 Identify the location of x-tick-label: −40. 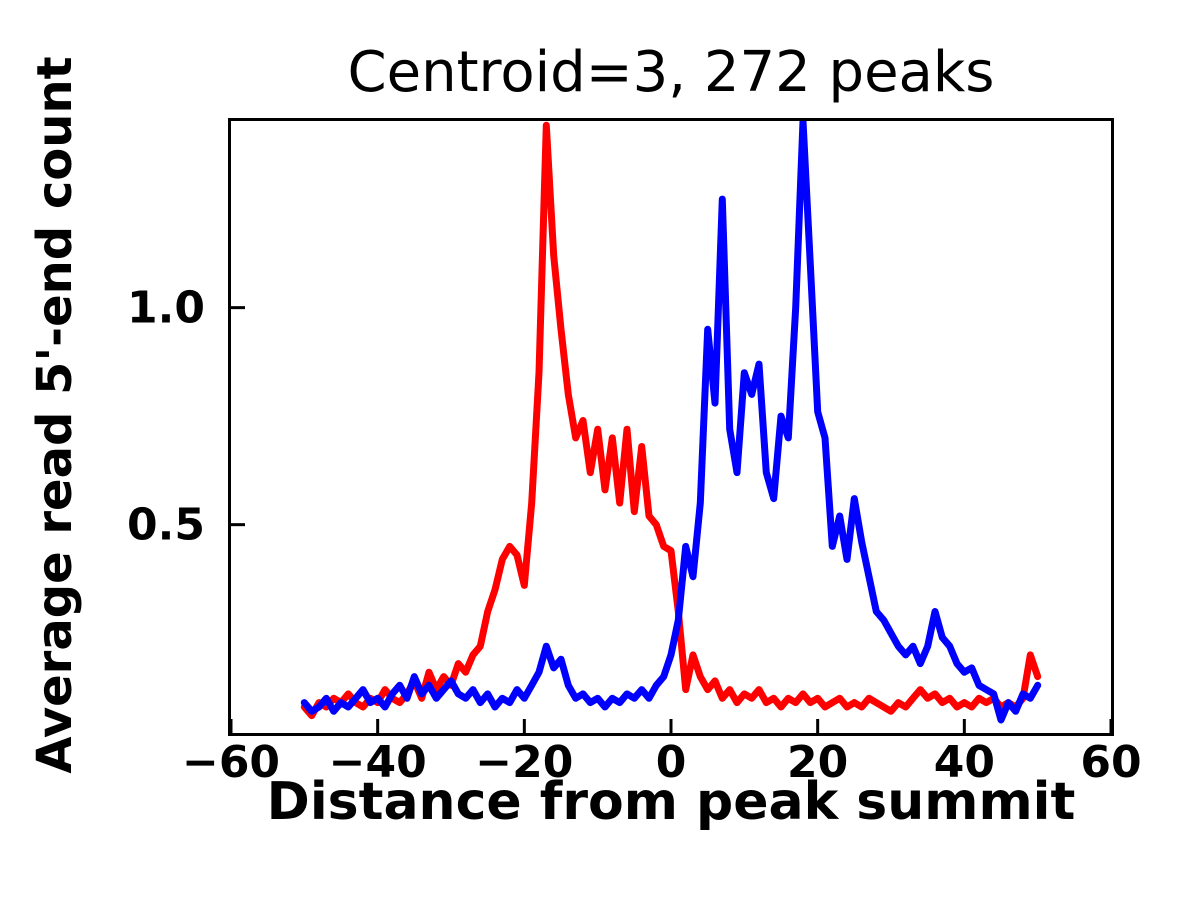
(377, 762).